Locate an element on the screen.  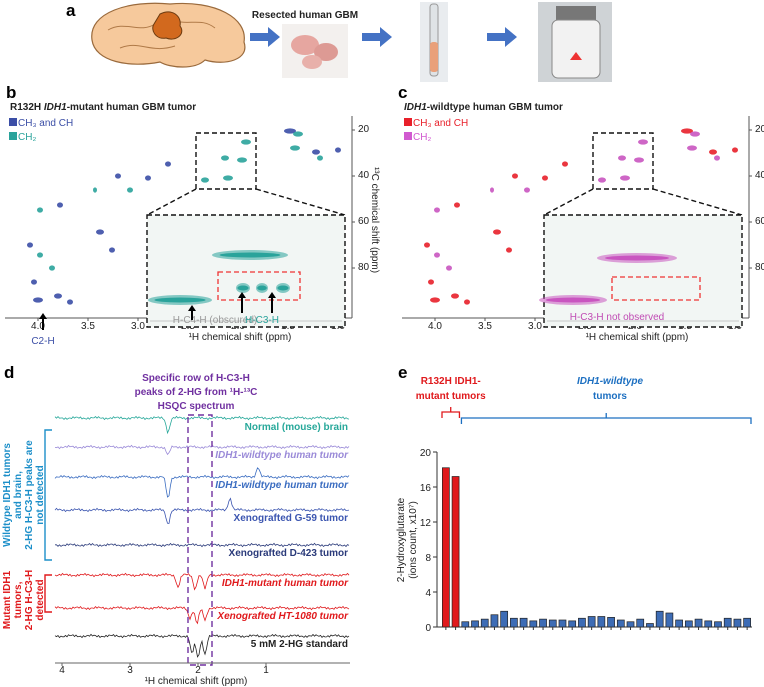
panel-label: a is located at coordinates (71, 10).